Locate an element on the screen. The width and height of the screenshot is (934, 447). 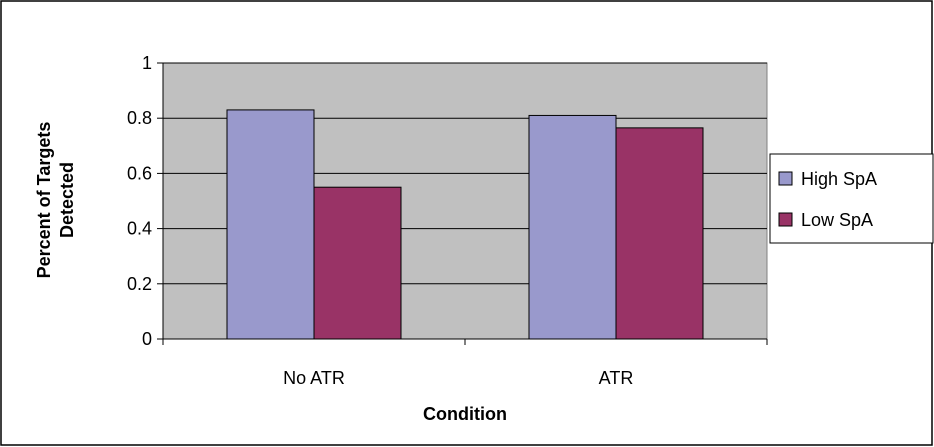
y-tick-label: 0.4 is located at coordinates (139, 229).